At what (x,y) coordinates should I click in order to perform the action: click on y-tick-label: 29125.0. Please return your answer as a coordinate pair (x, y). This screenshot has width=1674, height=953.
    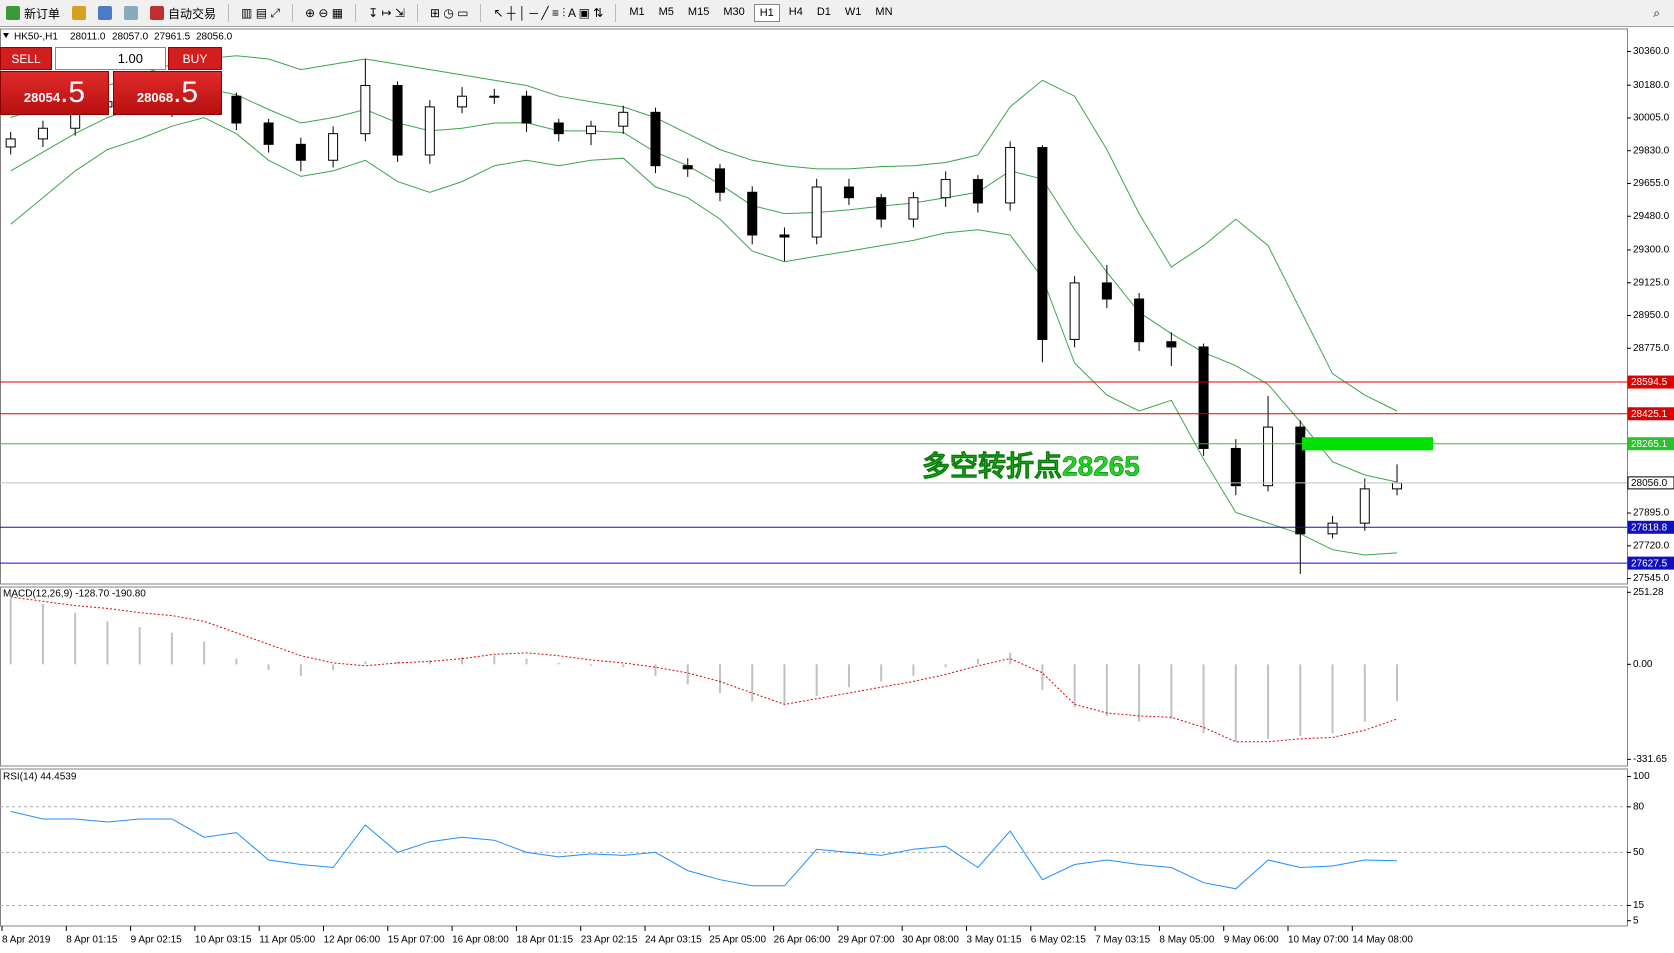
    Looking at the image, I should click on (1651, 282).